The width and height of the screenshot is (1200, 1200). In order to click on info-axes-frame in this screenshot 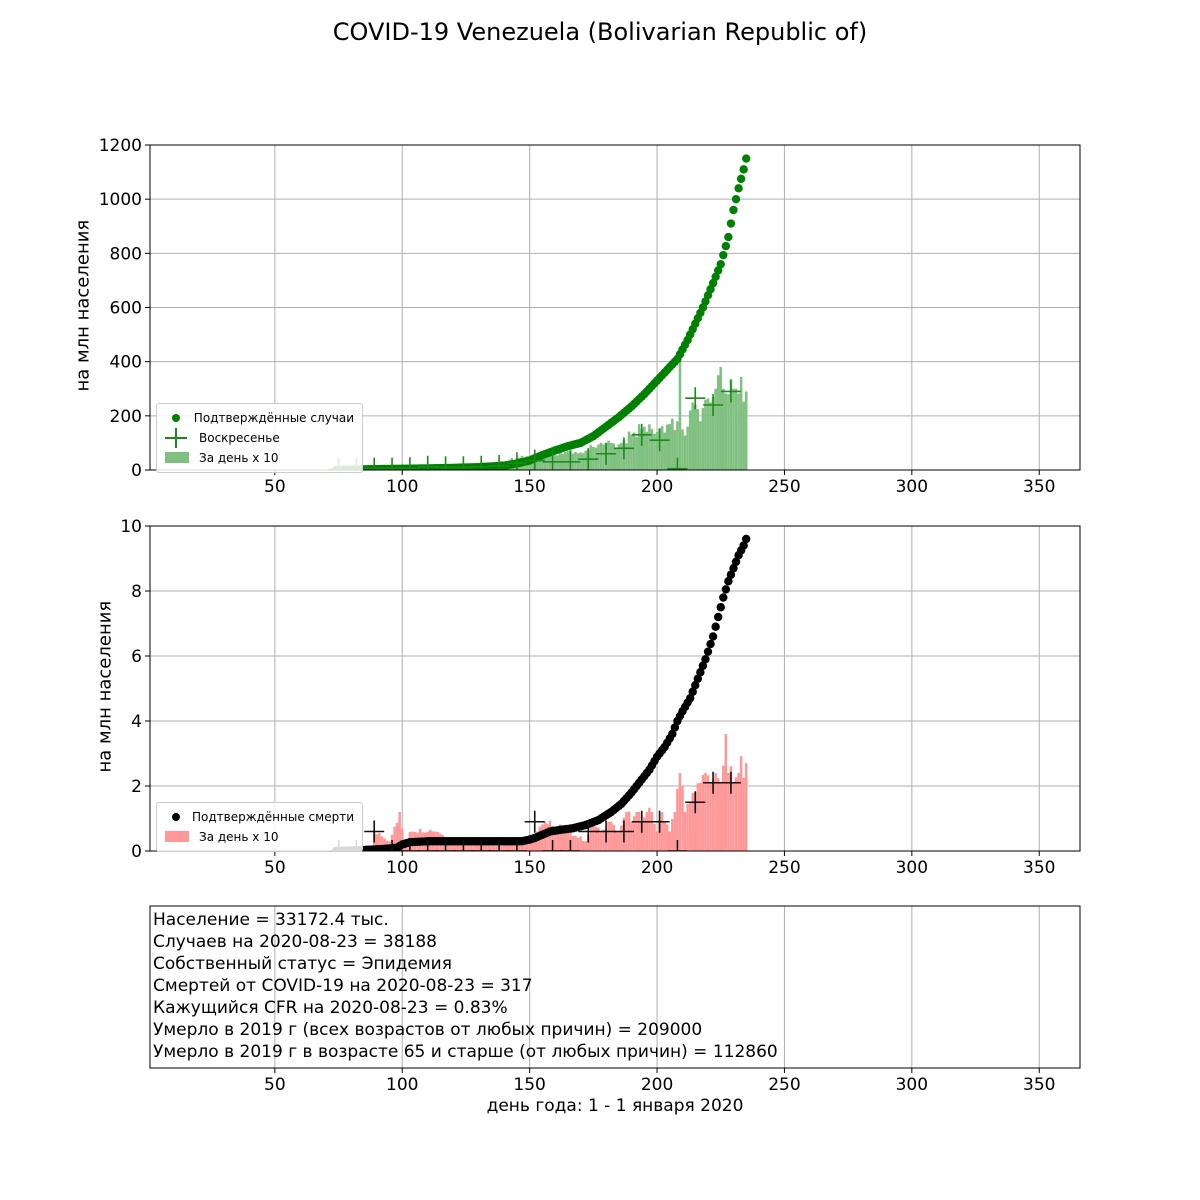, I will do `click(615, 987)`.